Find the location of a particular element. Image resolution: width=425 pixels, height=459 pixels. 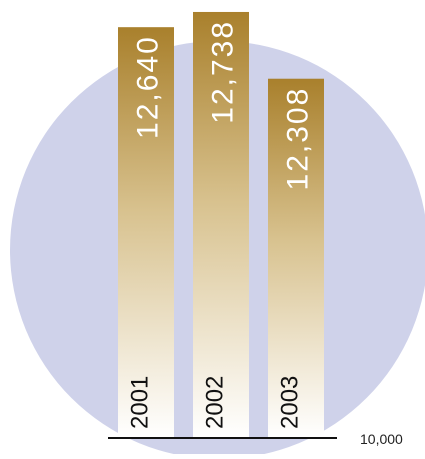

value-label-2002: 12,738 is located at coordinates (223, 72).